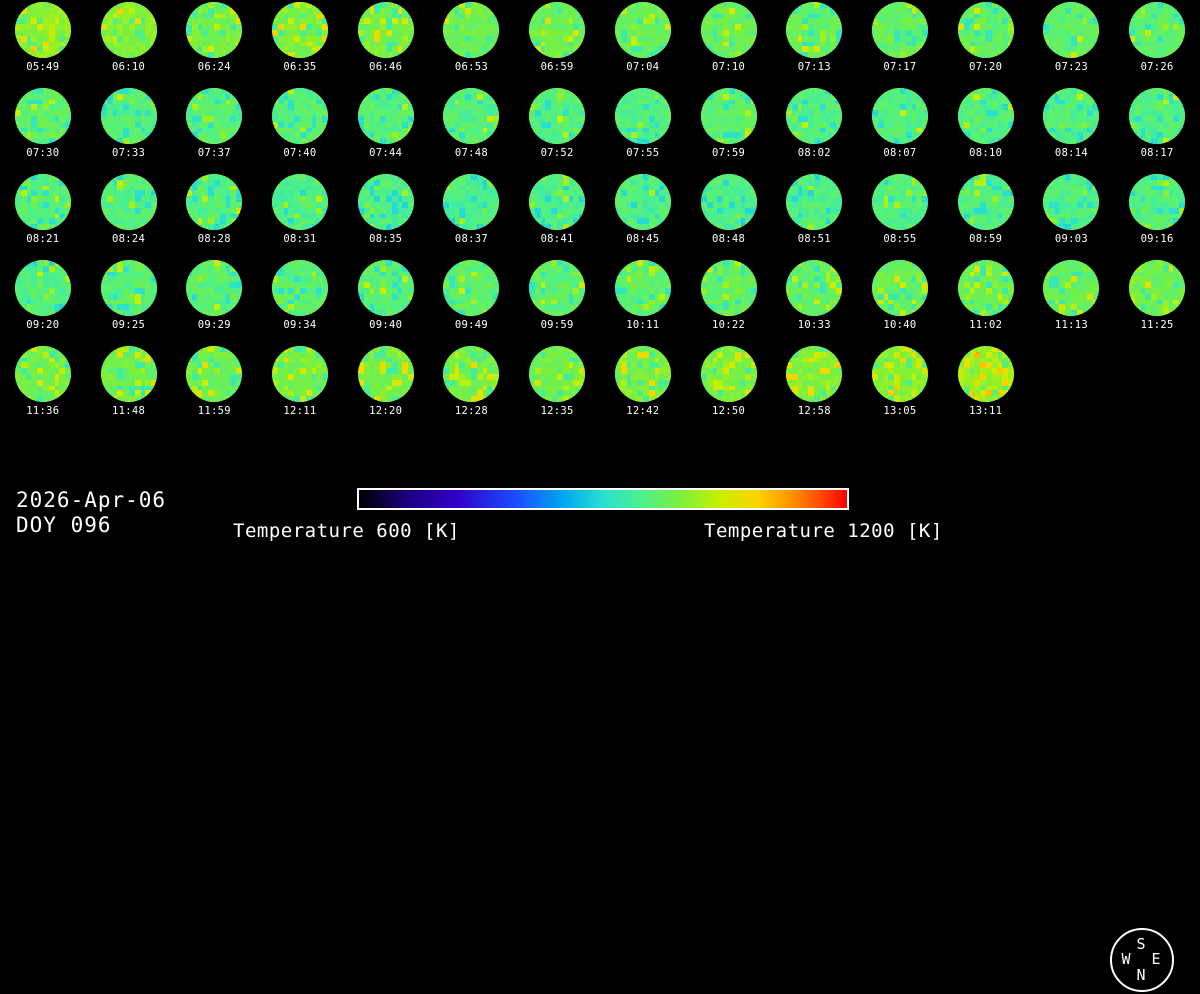 The height and width of the screenshot is (994, 1200). I want to click on disk-frame: 07:10, so click(729, 43).